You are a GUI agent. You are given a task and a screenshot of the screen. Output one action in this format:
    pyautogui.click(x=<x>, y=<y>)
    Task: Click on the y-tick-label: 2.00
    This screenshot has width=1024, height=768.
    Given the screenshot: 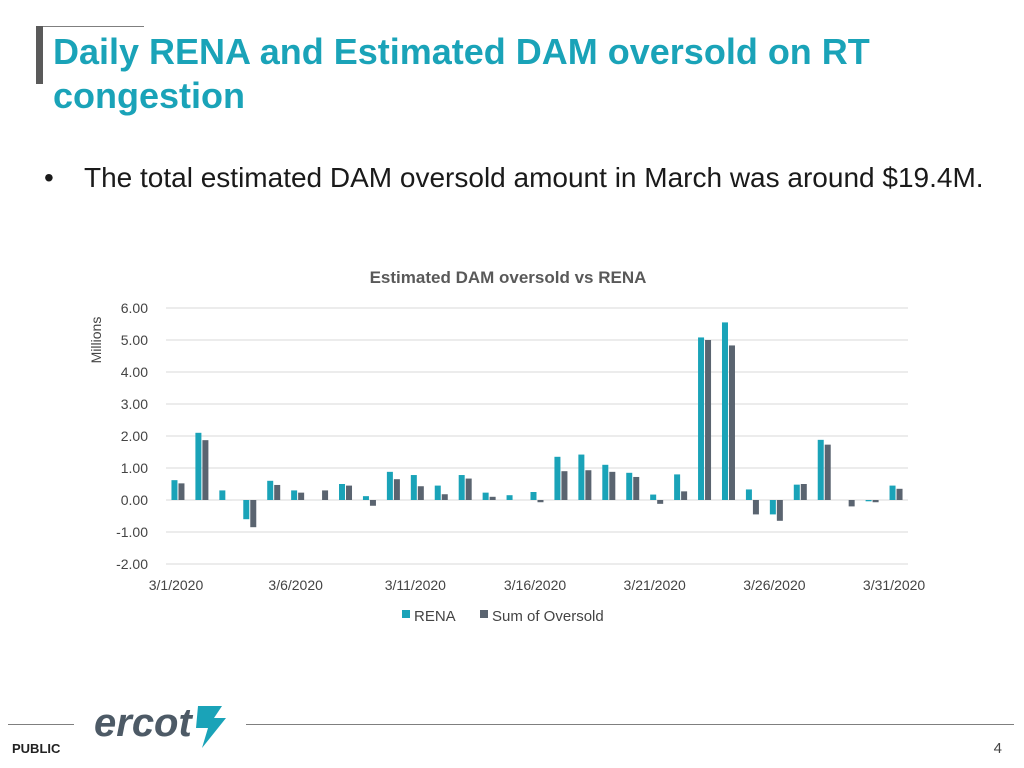 What is the action you would take?
    pyautogui.click(x=134, y=436)
    